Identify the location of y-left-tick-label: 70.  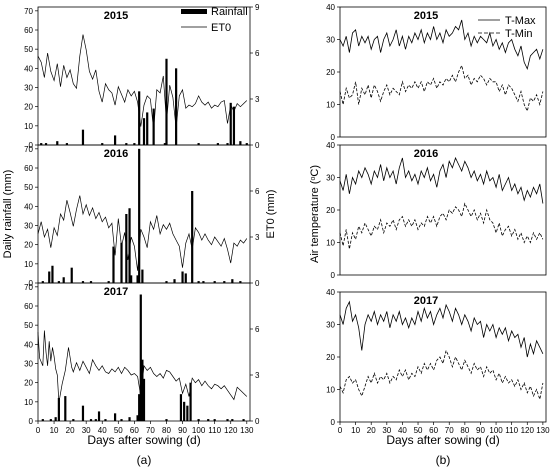
(28, 149).